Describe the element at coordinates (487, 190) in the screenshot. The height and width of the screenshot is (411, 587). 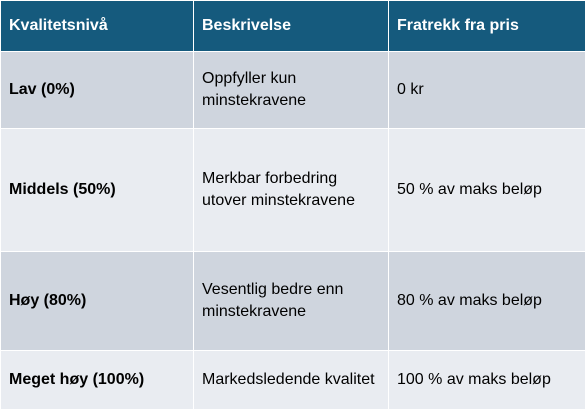
I see `cell-price-deduction: 50 % av maks beløp` at that location.